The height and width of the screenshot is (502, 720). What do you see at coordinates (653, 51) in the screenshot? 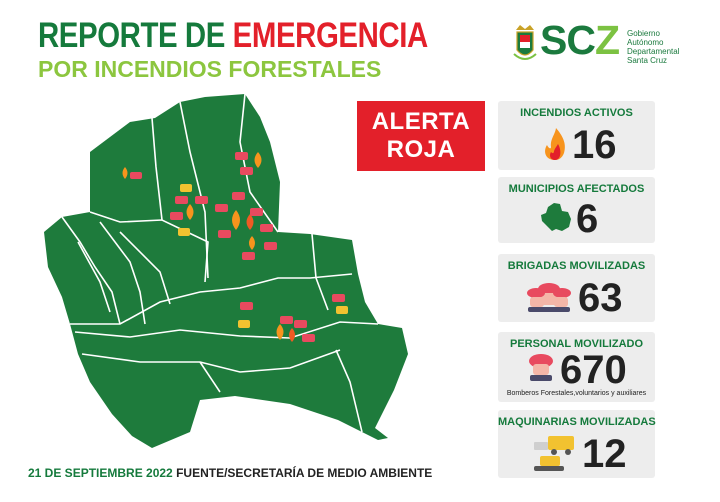
I see `gov-line-3: Departamental` at bounding box center [653, 51].